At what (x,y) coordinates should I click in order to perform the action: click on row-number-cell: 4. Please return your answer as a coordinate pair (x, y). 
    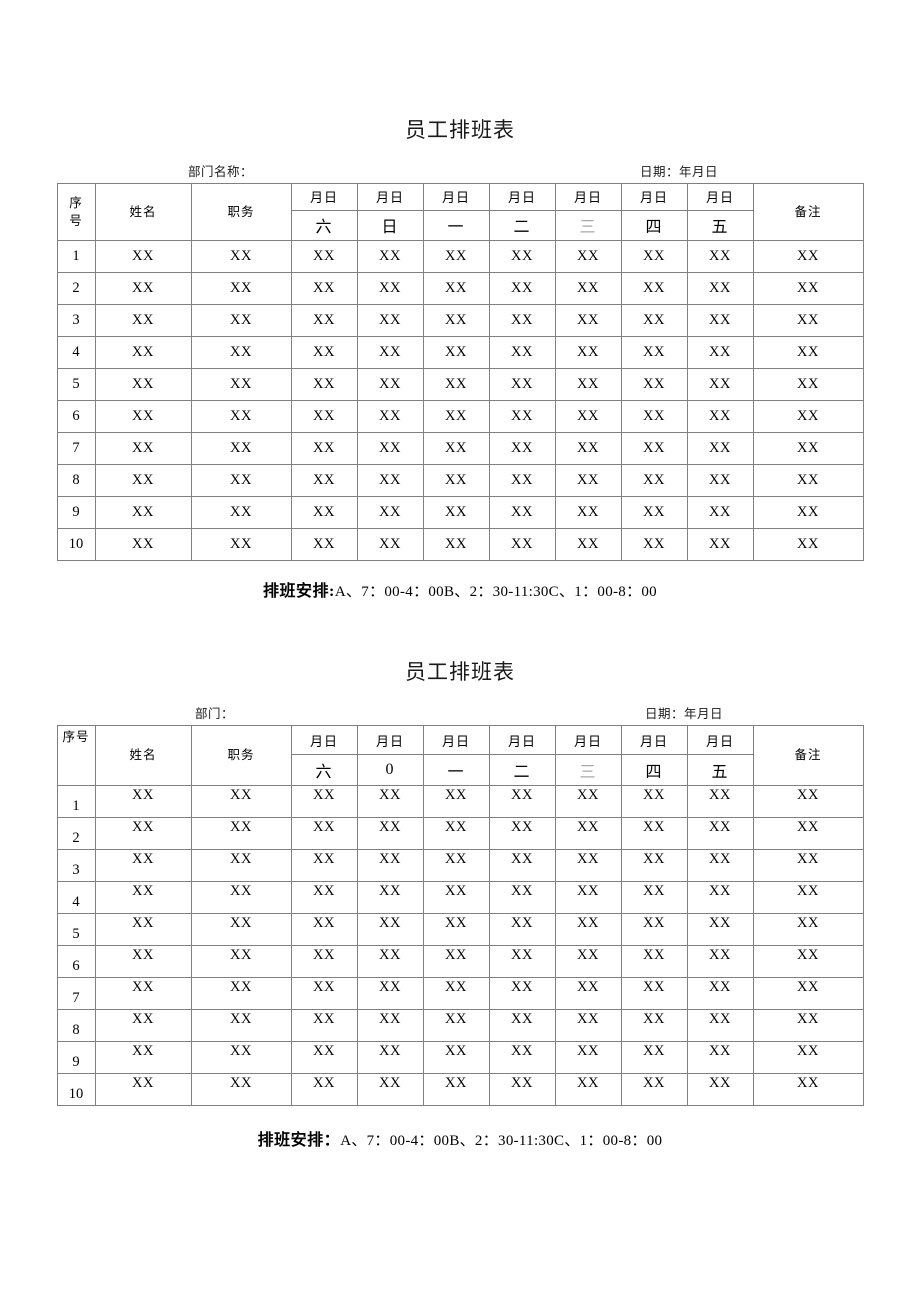
    Looking at the image, I should click on (76, 353).